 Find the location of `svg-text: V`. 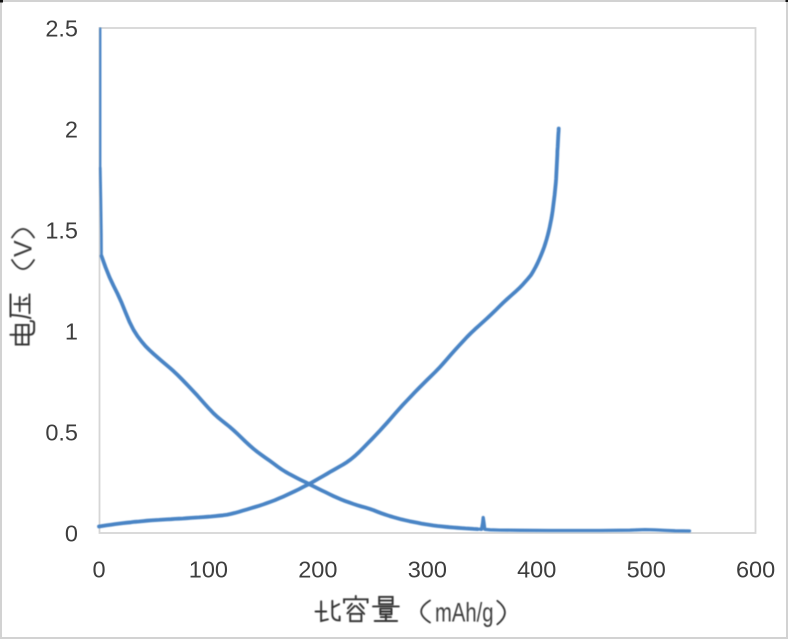

svg-text: V is located at coordinates (24, 248).